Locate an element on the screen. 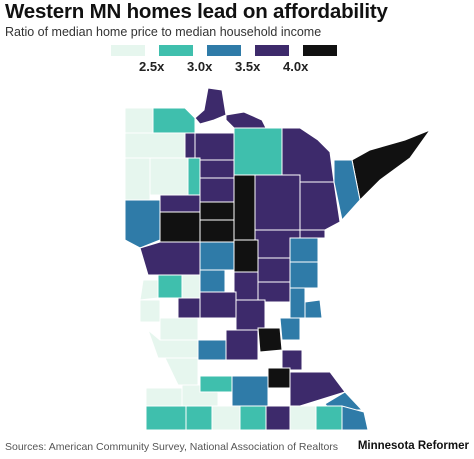 Image resolution: width=474 pixels, height=459 pixels. legend-label: 4.0x is located at coordinates (296, 66).